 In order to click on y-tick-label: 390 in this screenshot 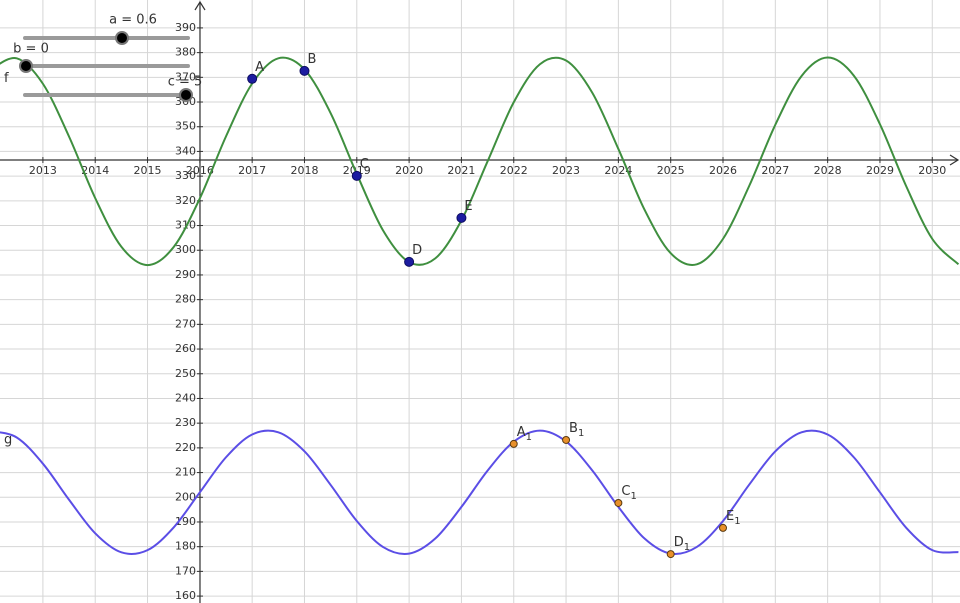, I will do `click(185, 27)`.